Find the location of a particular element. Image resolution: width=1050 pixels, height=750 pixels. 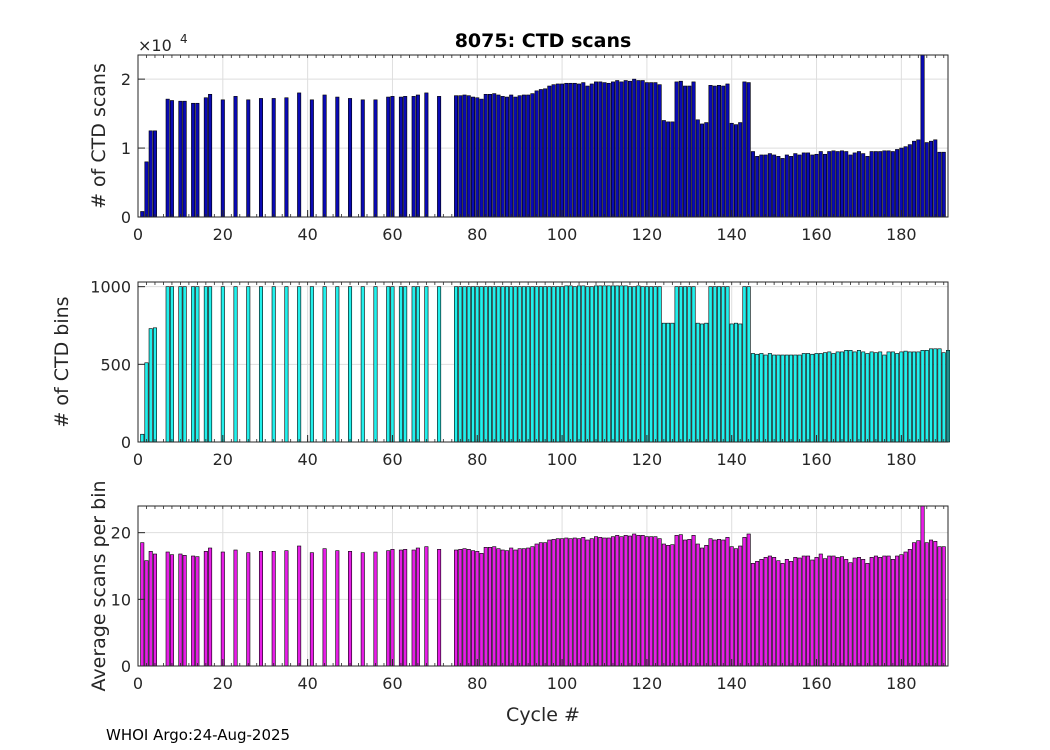

x-tick-label: 60 is located at coordinates (392, 459).